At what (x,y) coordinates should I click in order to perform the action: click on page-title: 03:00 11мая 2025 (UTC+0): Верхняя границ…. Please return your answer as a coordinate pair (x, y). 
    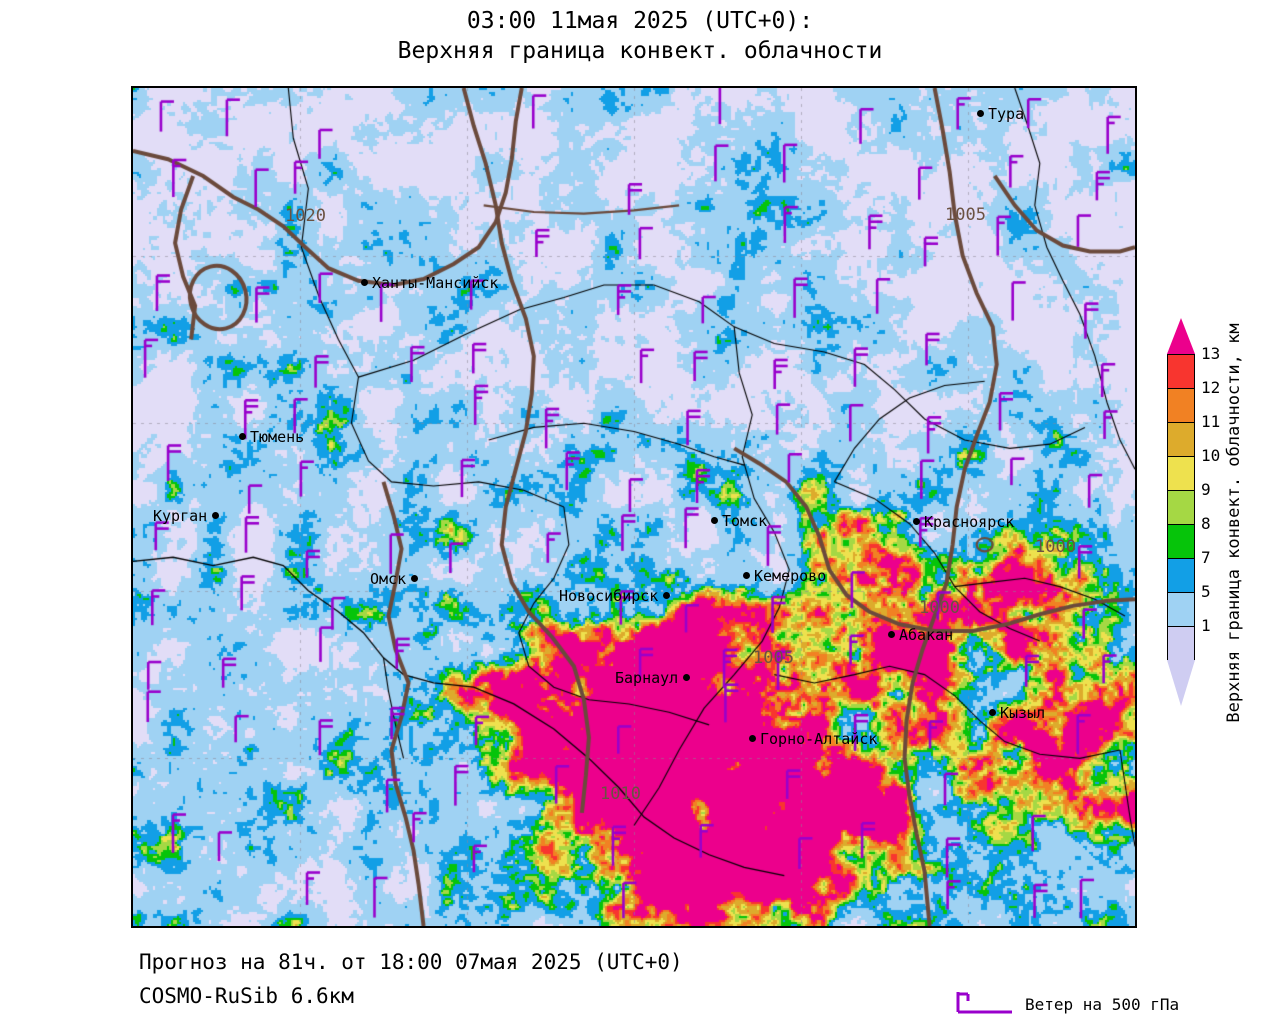
    Looking at the image, I should click on (640, 36).